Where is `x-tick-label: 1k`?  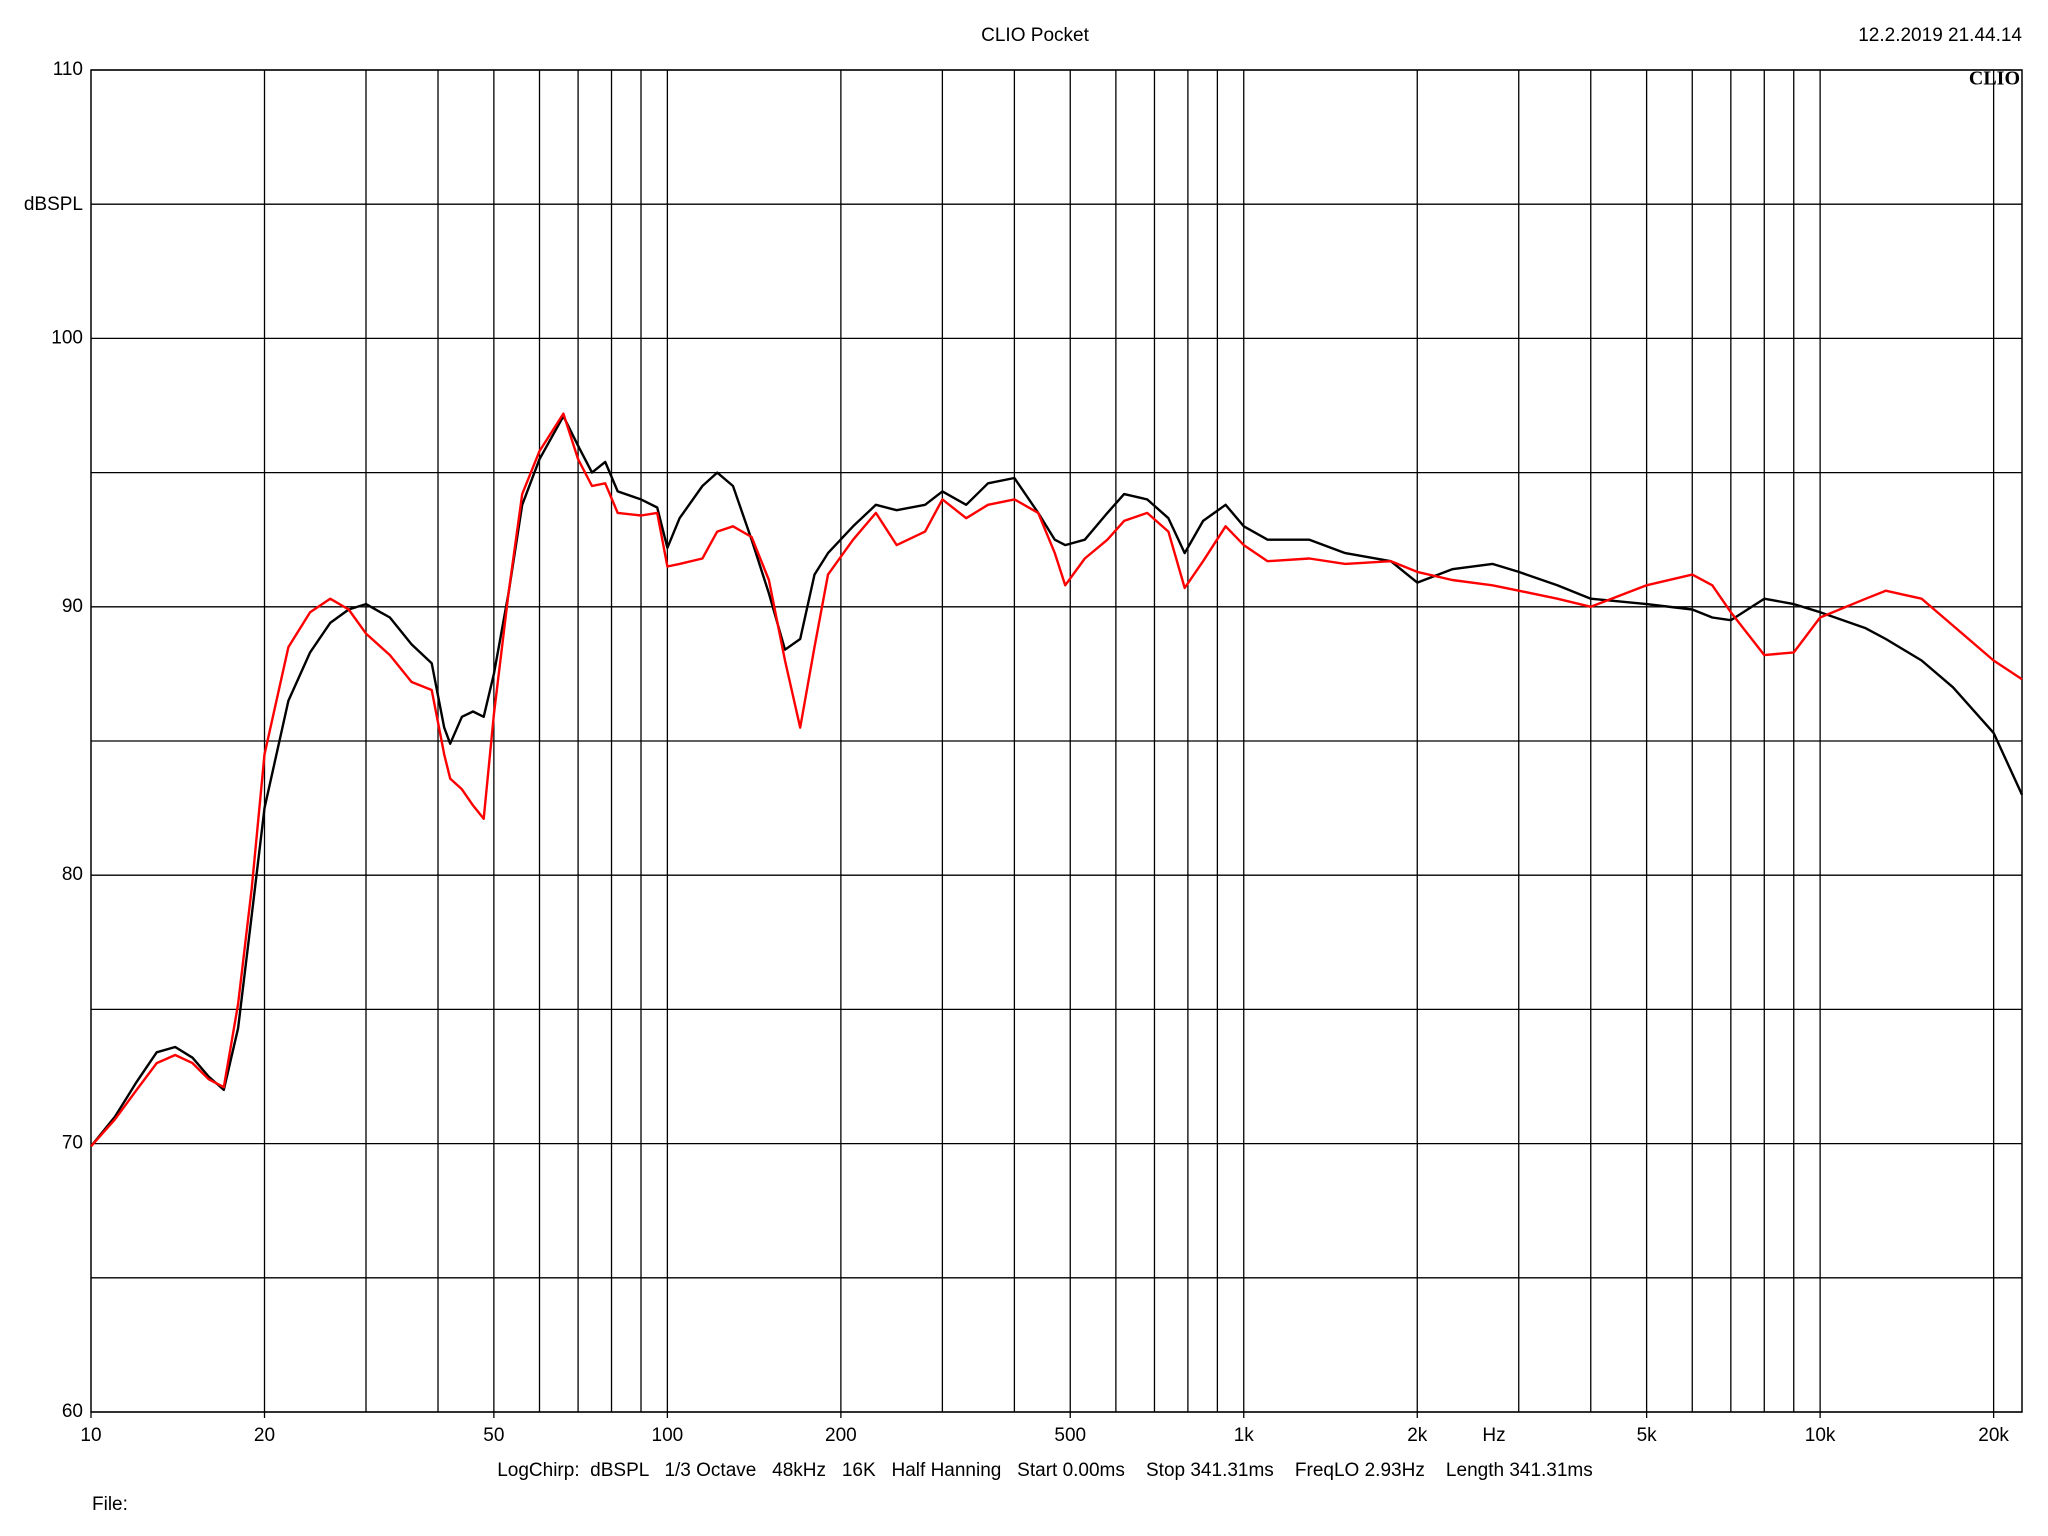
x-tick-label: 1k is located at coordinates (1244, 1435).